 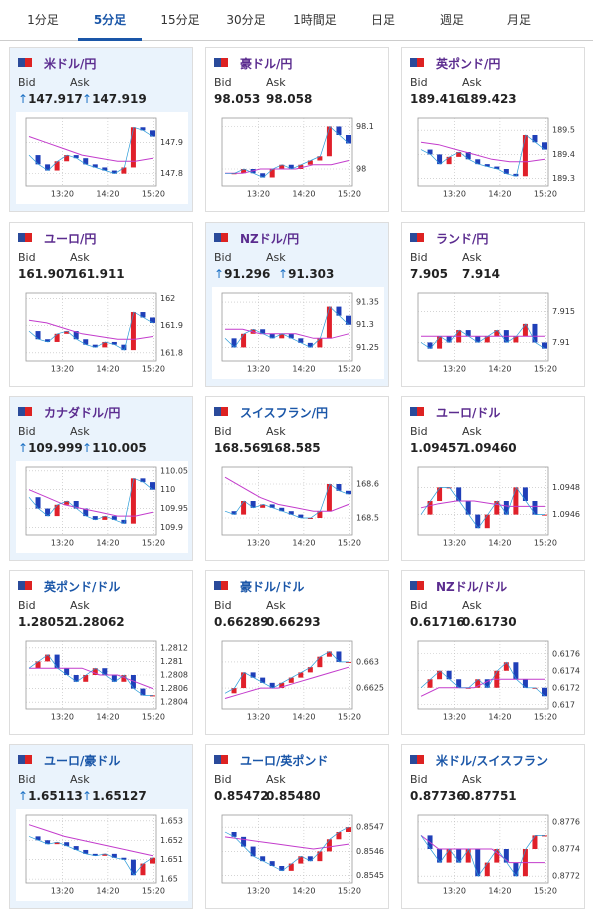 I want to click on tab: 日足, so click(x=382, y=20).